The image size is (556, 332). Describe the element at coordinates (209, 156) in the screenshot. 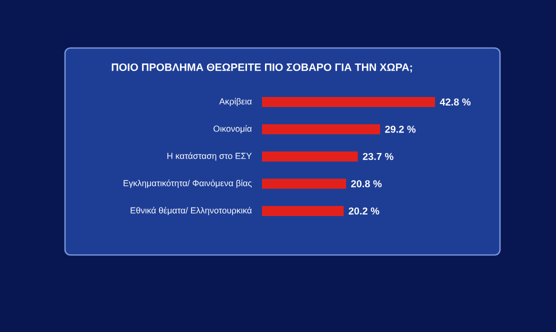

I see `y-tick-label: Η κατάσταση στο ΕΣΥ` at that location.